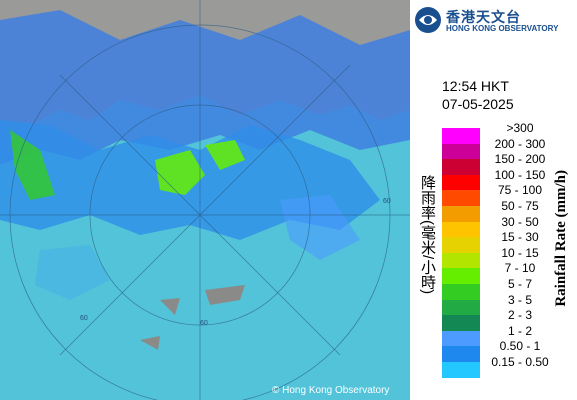 The width and height of the screenshot is (577, 400). What do you see at coordinates (520, 268) in the screenshot?
I see `legend-label: 7 - 10` at bounding box center [520, 268].